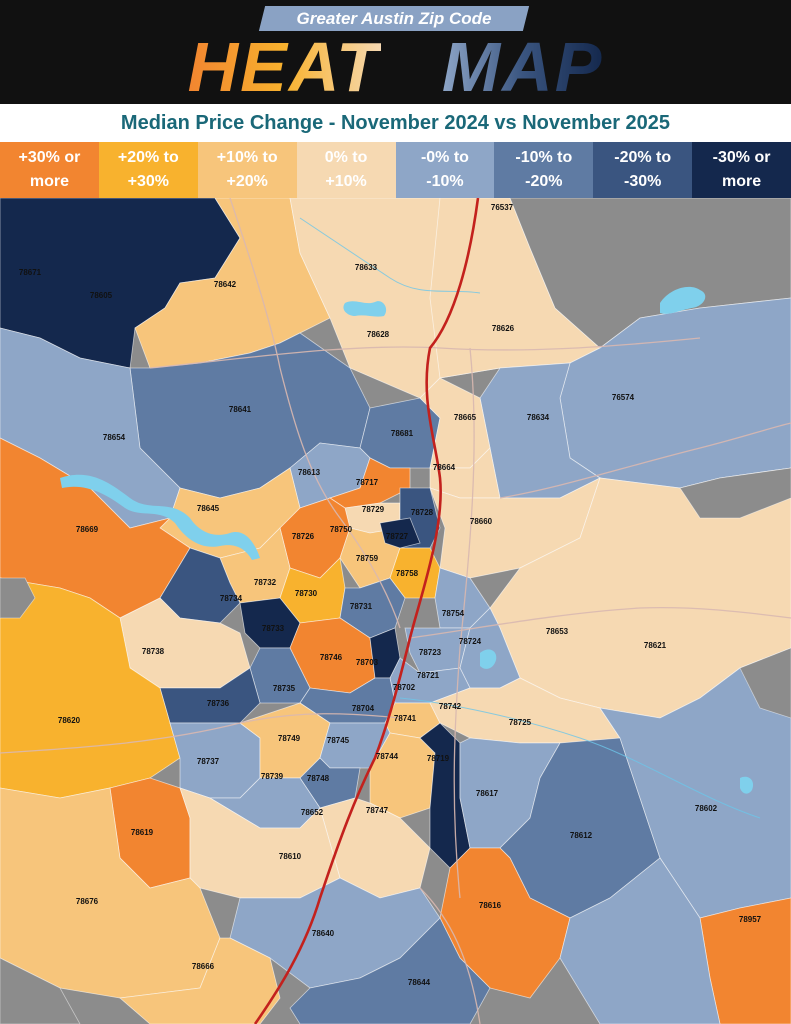 This screenshot has width=791, height=1024. What do you see at coordinates (378, 334) in the screenshot?
I see `zip-label-78628: 78628` at bounding box center [378, 334].